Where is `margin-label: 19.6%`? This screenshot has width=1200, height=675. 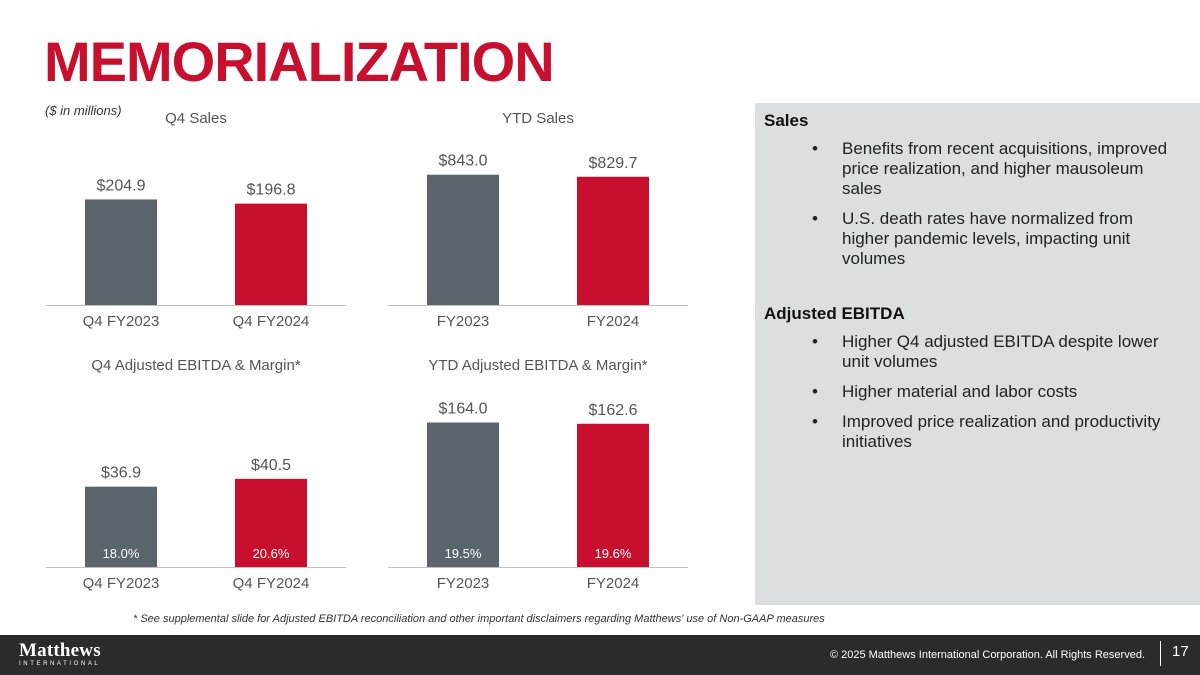 margin-label: 19.6% is located at coordinates (613, 553).